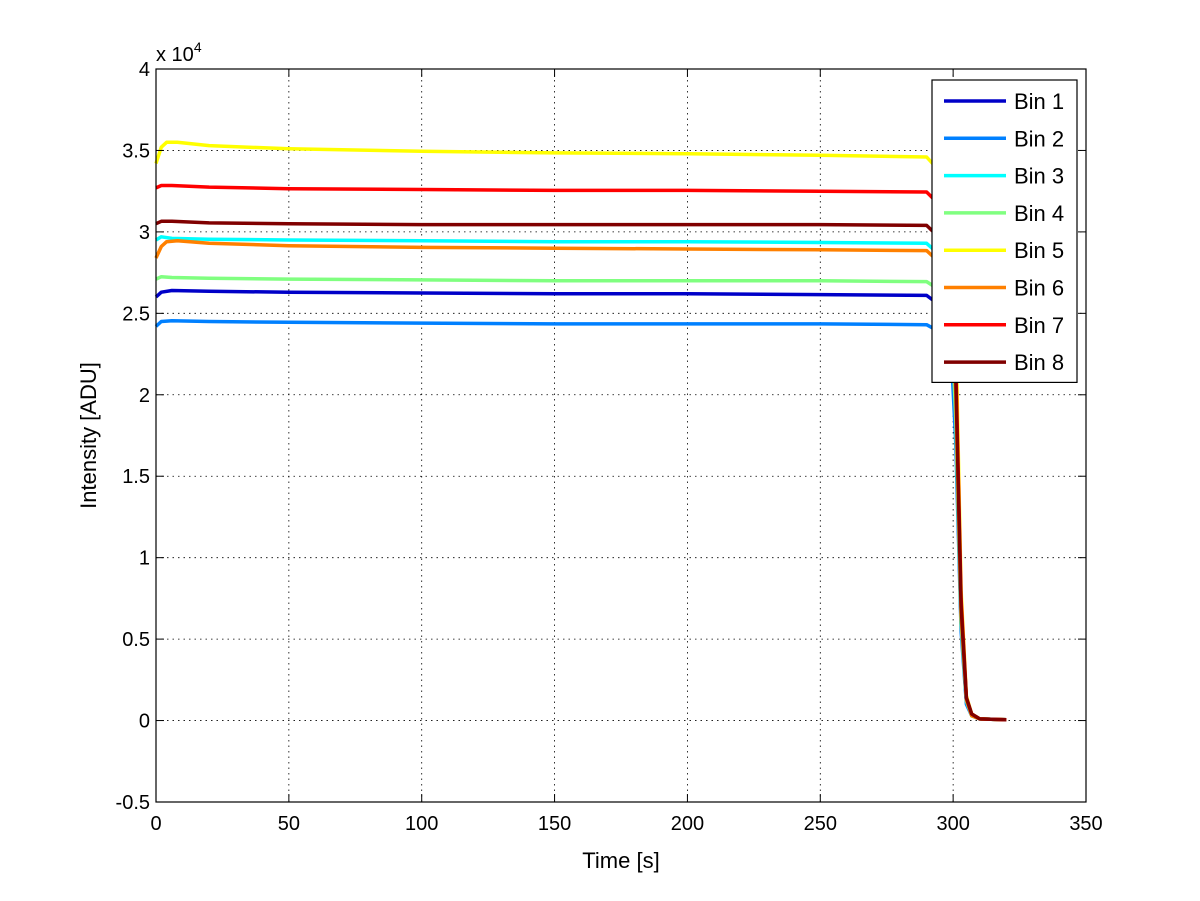 This screenshot has height=901, width=1200. What do you see at coordinates (155, 824) in the screenshot?
I see `x-tick-label: 0` at bounding box center [155, 824].